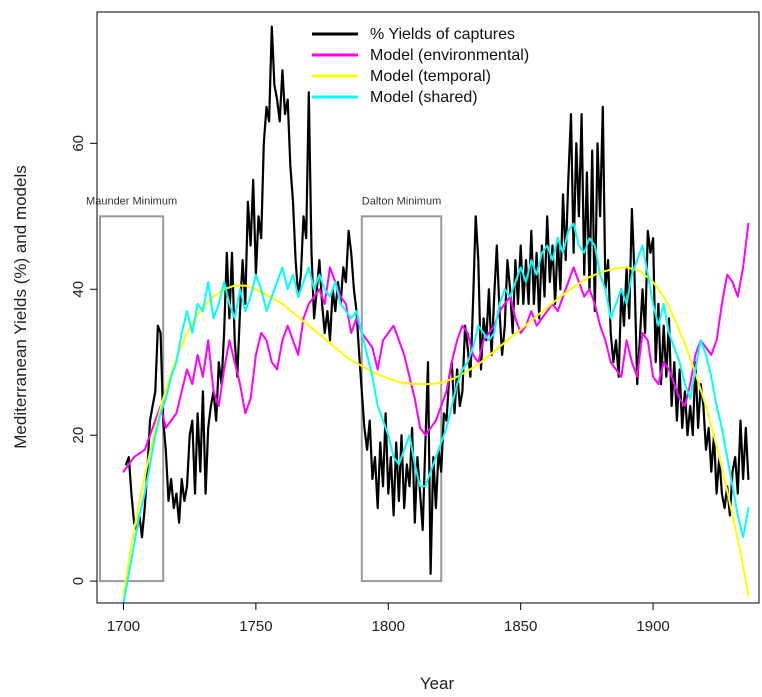 The width and height of the screenshot is (762, 697). I want to click on y-tick-label-1: 20, so click(78, 435).